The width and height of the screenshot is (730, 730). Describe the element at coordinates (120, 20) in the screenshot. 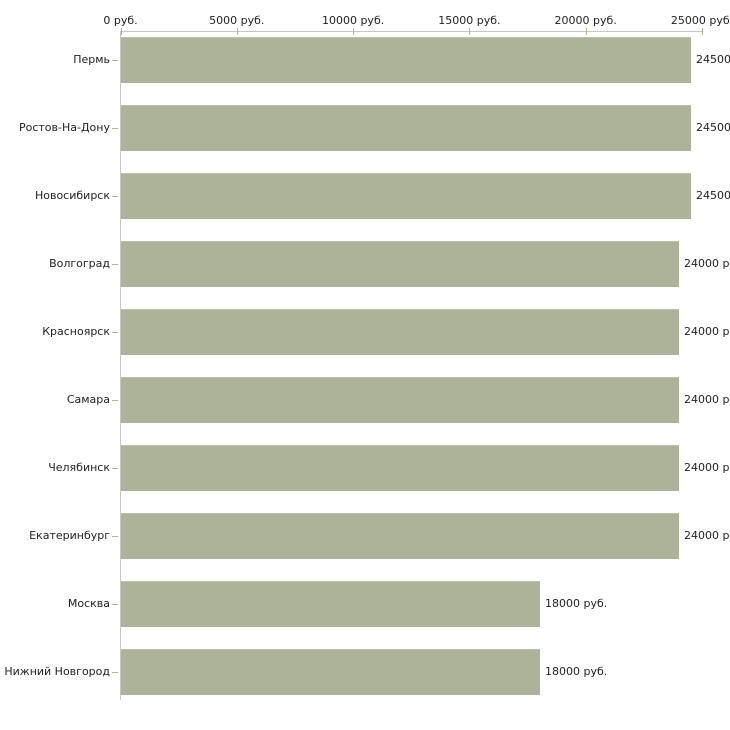

I see `x-axis-tick-label: 0 руб.` at that location.